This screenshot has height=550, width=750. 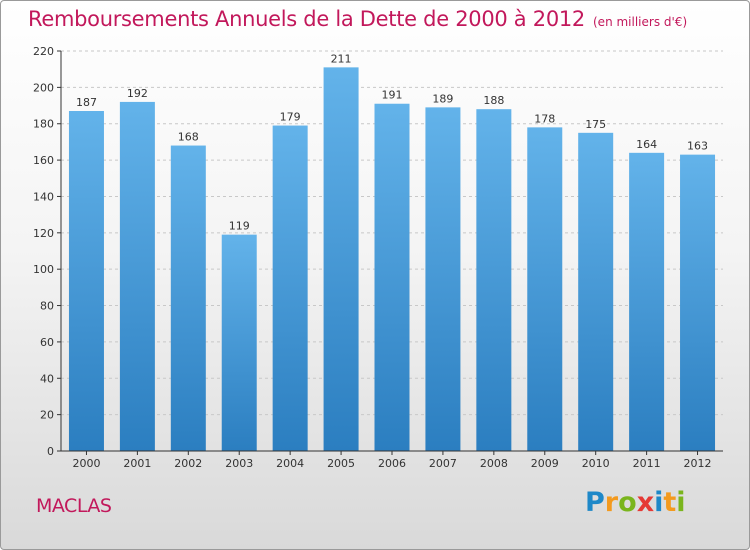 What do you see at coordinates (442, 98) in the screenshot?
I see `data-label: 189` at bounding box center [442, 98].